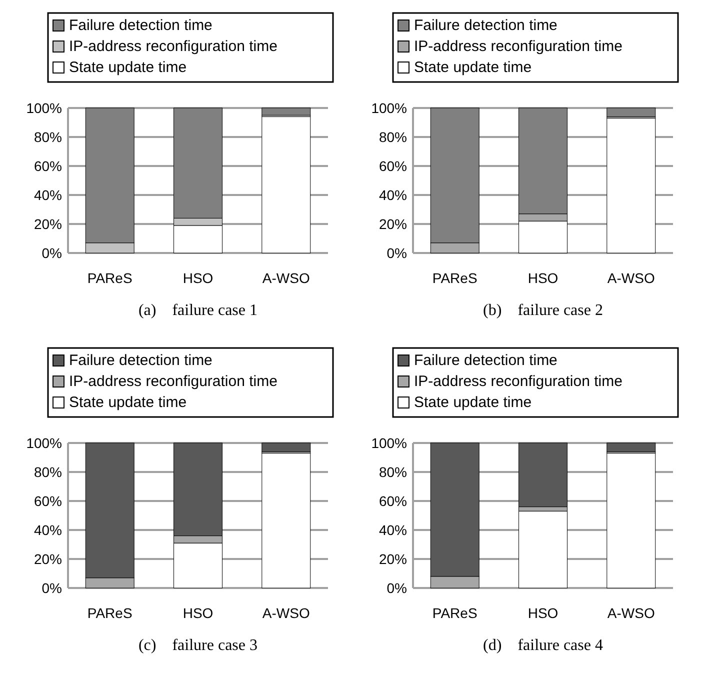 Image resolution: width=701 pixels, height=684 pixels. I want to click on text: (a) failure case 1, so click(198, 310).